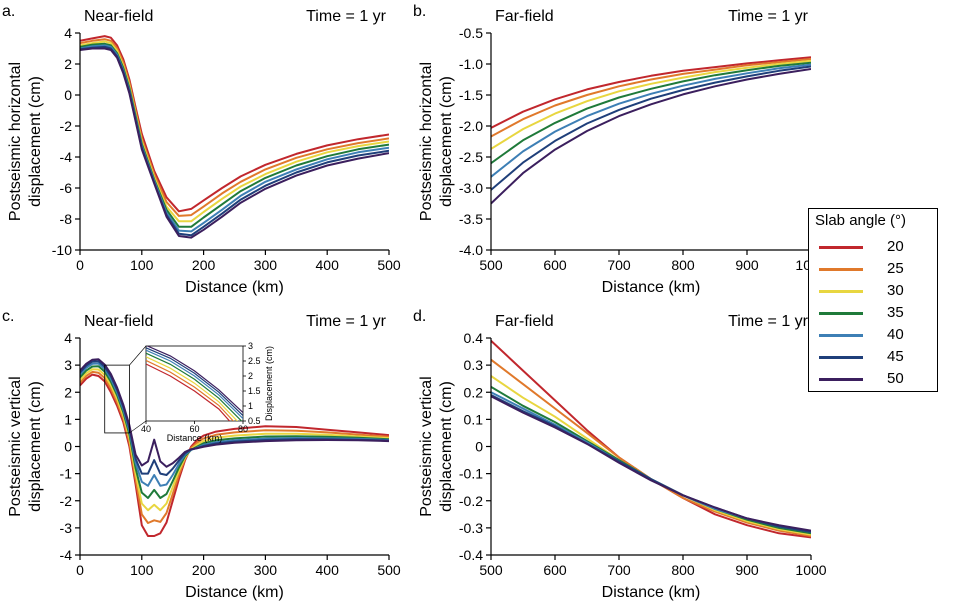  Describe the element at coordinates (118, 321) in the screenshot. I see `panel-title: Near-field` at that location.